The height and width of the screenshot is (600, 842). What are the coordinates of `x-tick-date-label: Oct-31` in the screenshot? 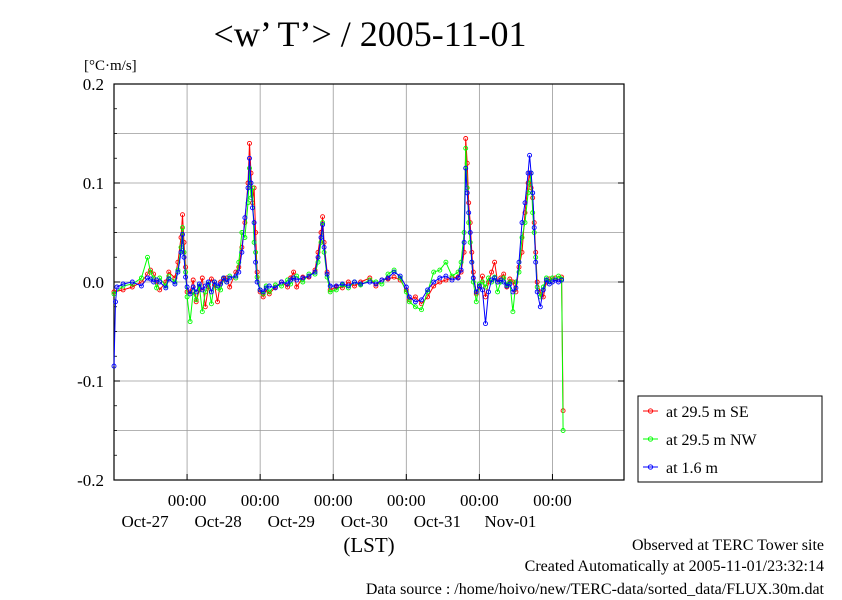 It's located at (437, 521).